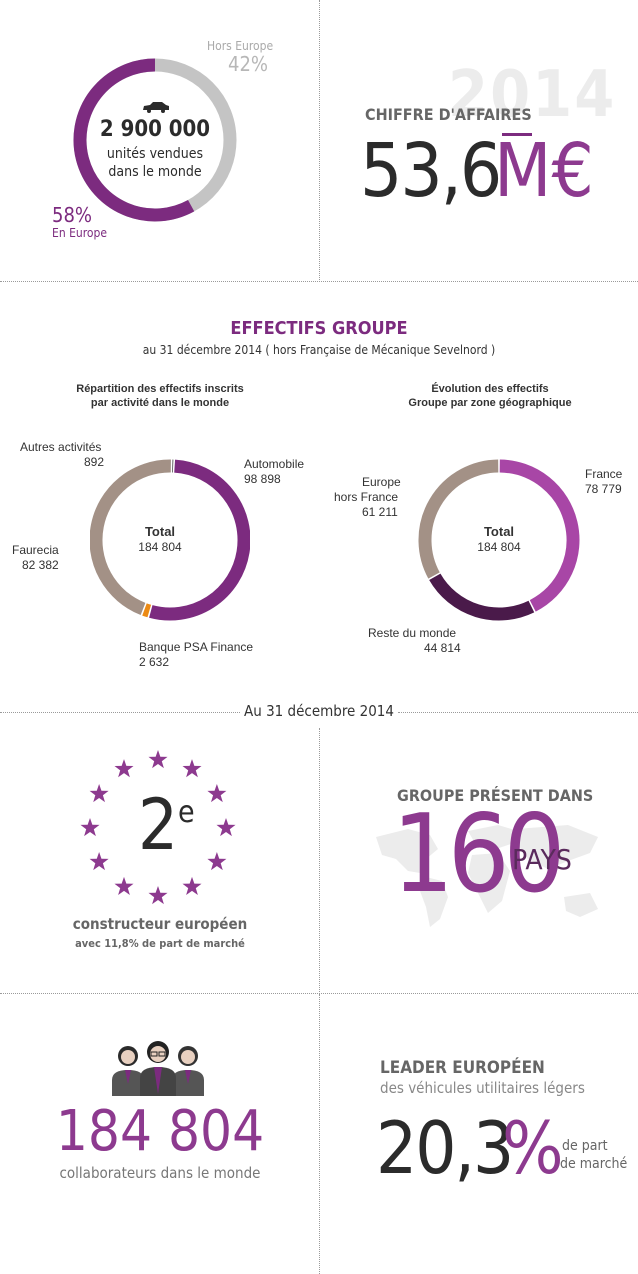 The image size is (638, 1274). What do you see at coordinates (490, 389) in the screenshot?
I see `right-chart-title-1: Évolution des effectifs` at bounding box center [490, 389].